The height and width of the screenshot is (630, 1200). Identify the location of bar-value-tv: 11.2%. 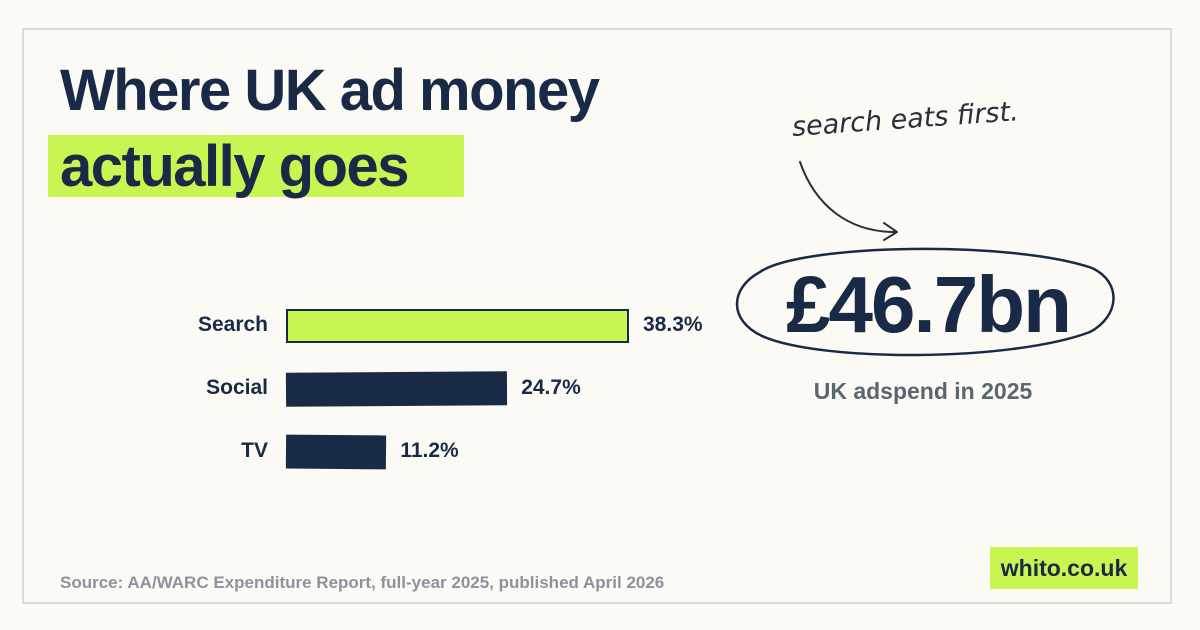
(429, 450).